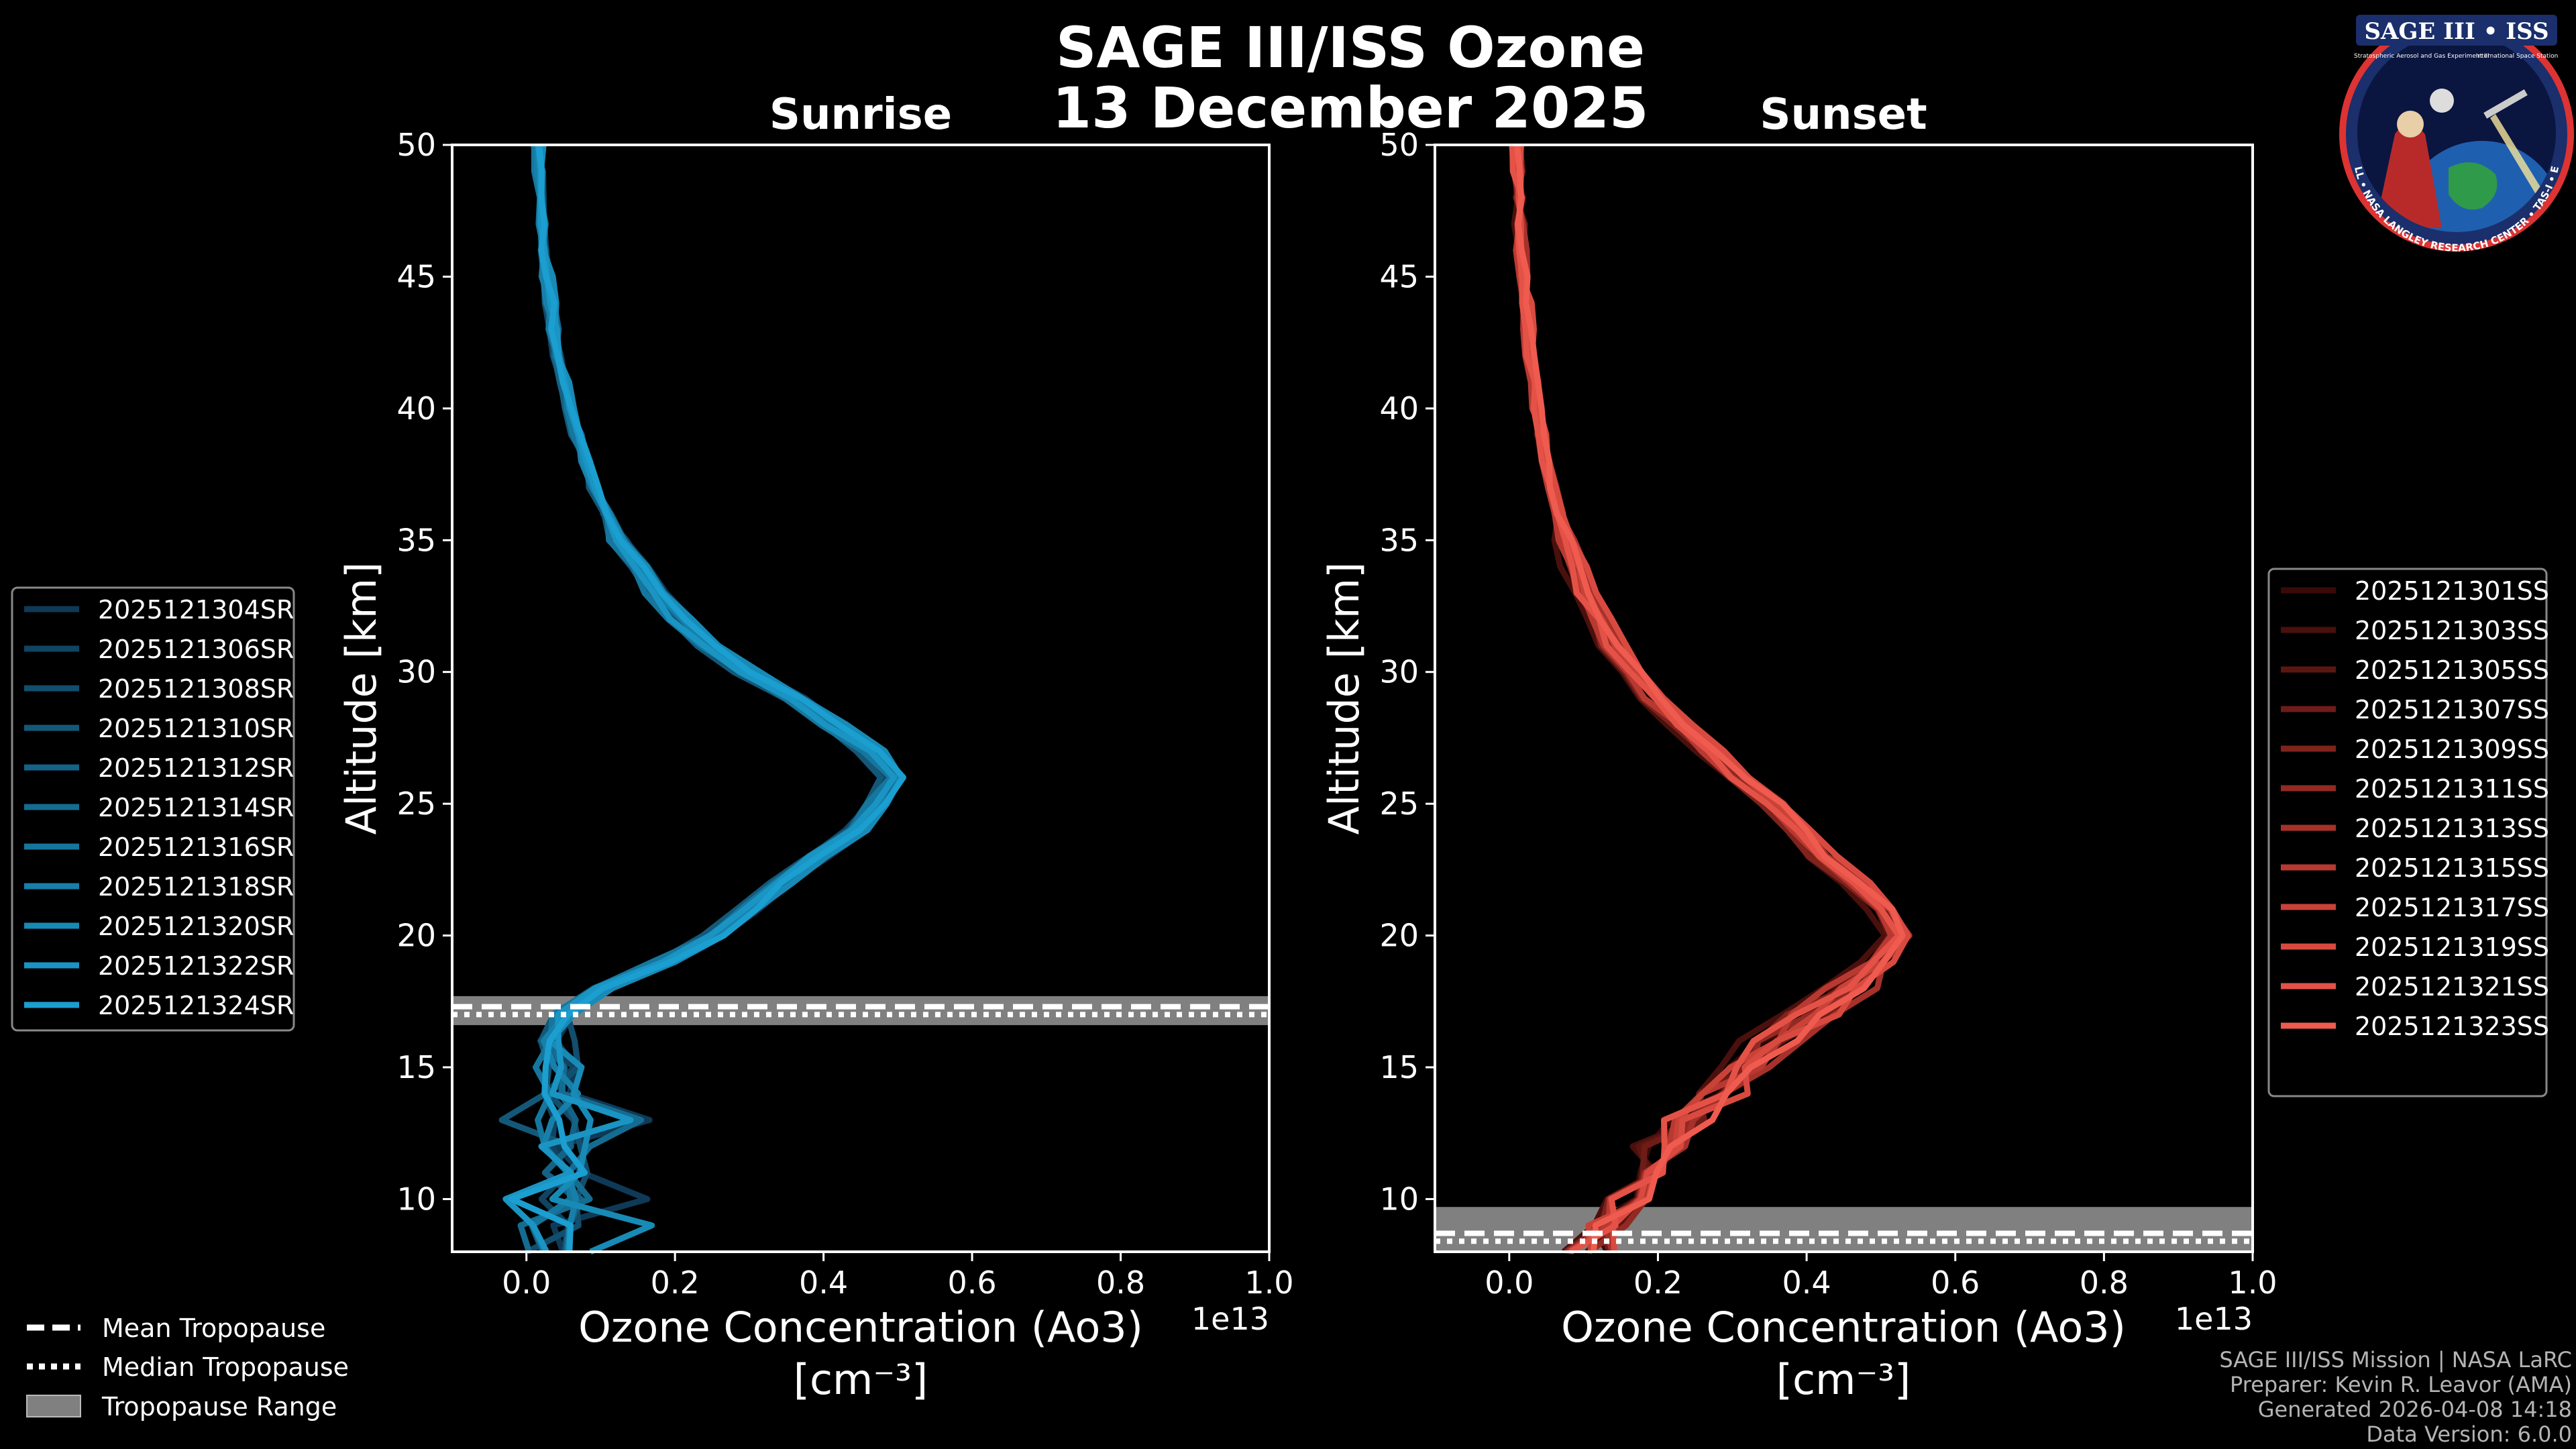 This screenshot has width=2576, height=1449. I want to click on mean-tropopause-label: Mean Tropopause, so click(213, 1328).